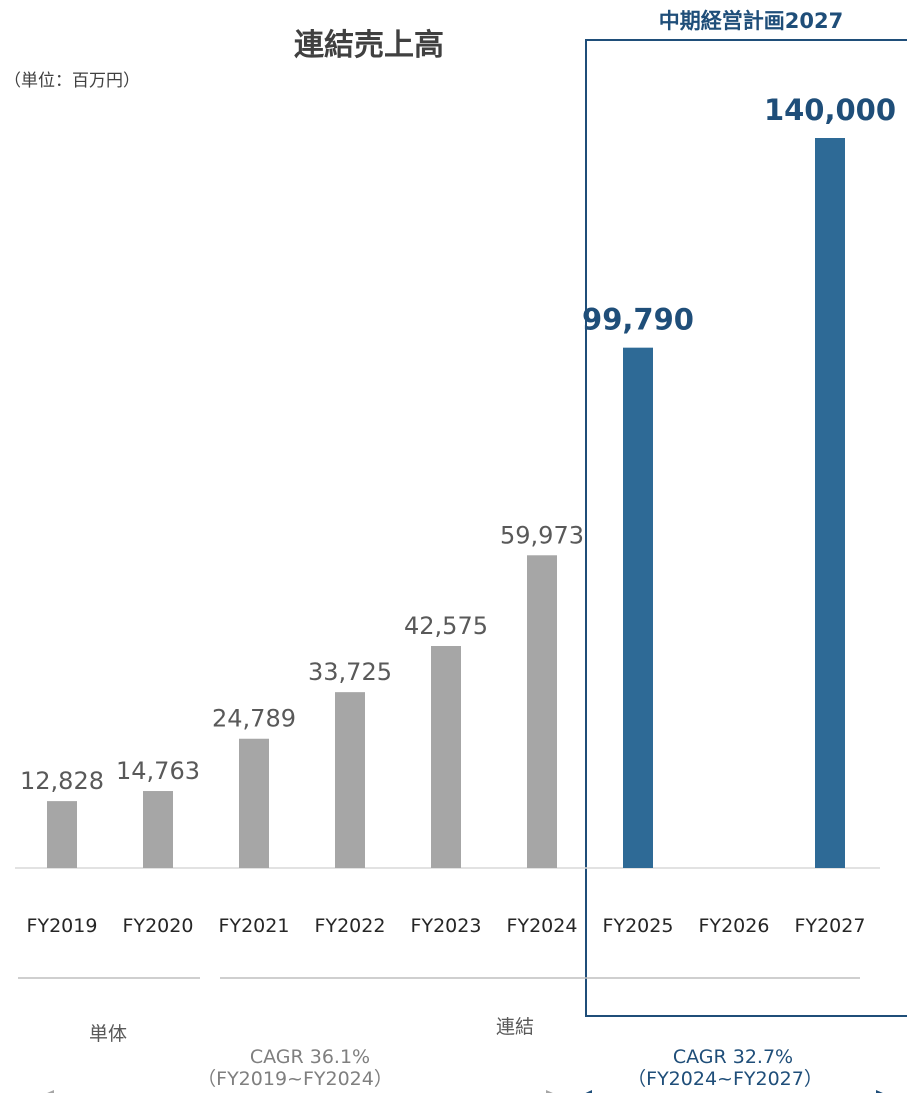 Image resolution: width=907 pixels, height=1093 pixels. What do you see at coordinates (542, 926) in the screenshot?
I see `category-label-fy2024: FY2024` at bounding box center [542, 926].